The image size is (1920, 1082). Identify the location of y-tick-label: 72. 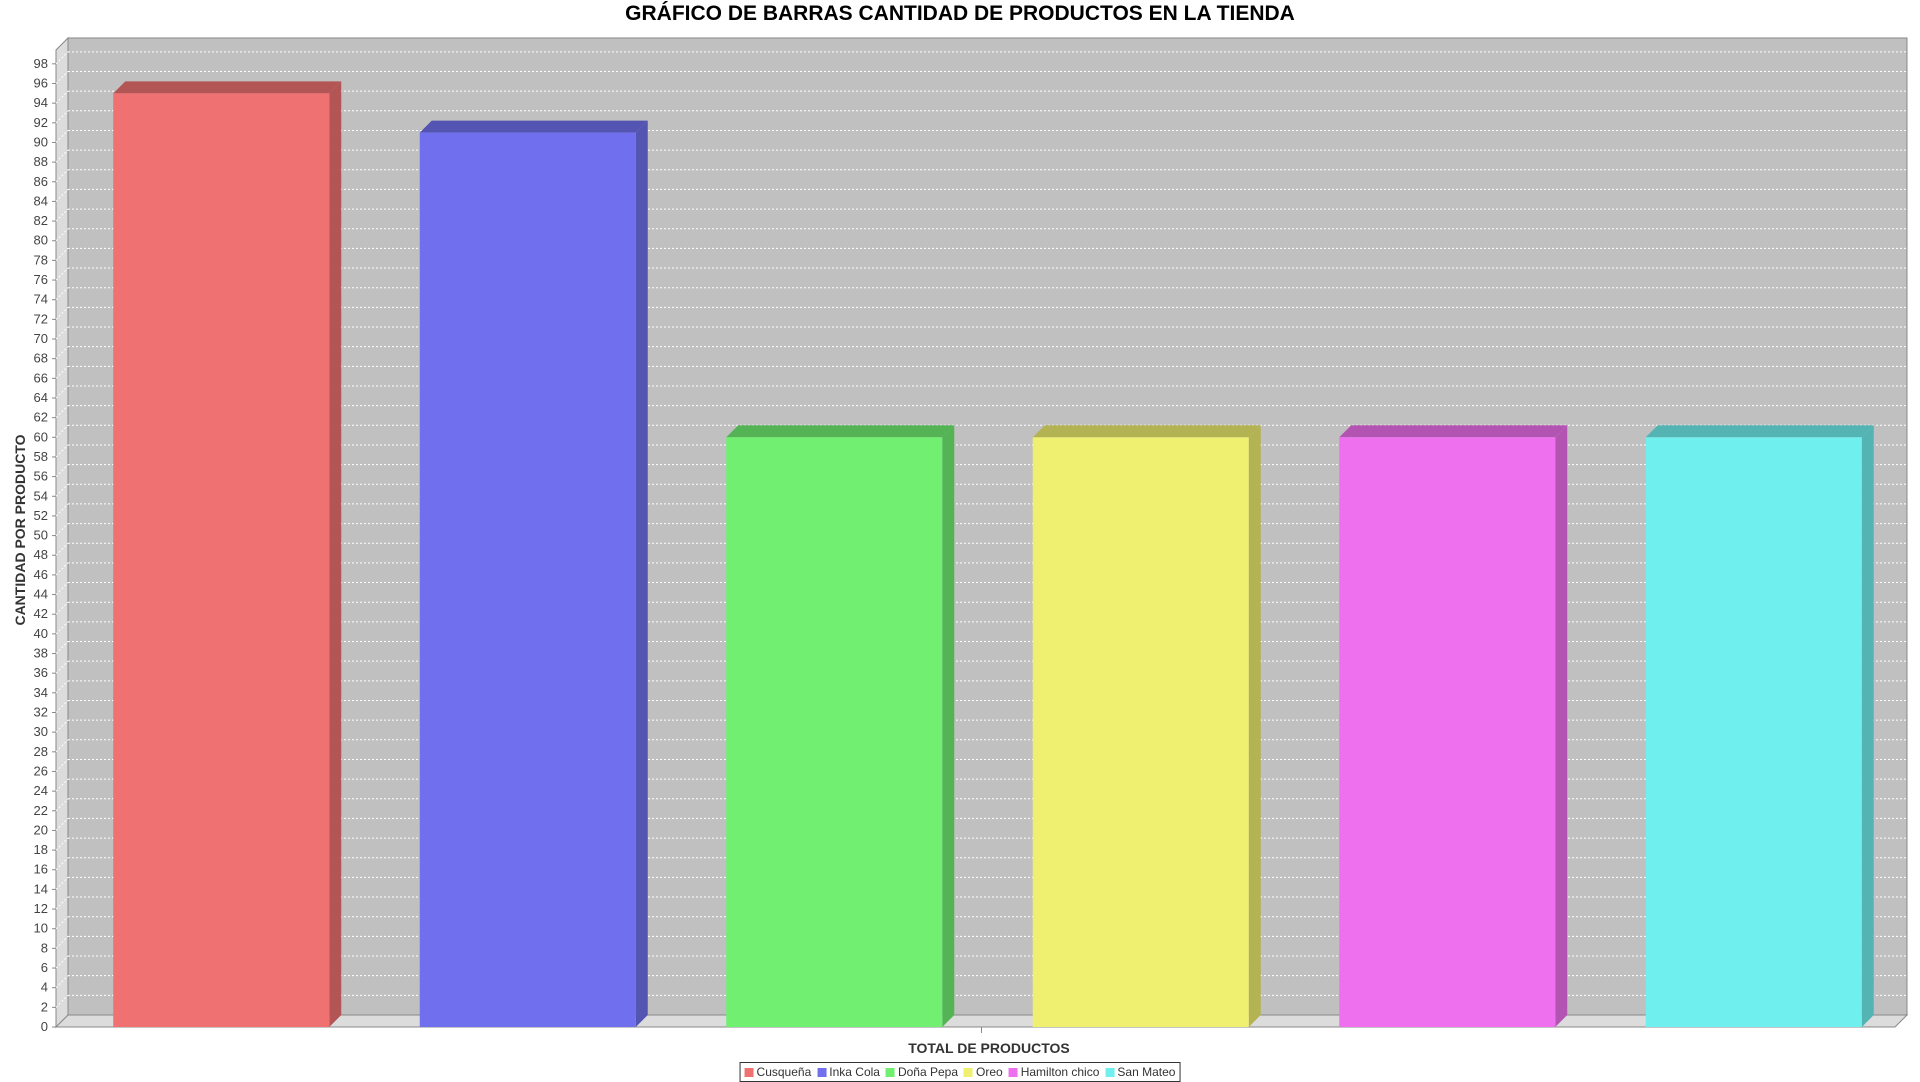
(41, 318).